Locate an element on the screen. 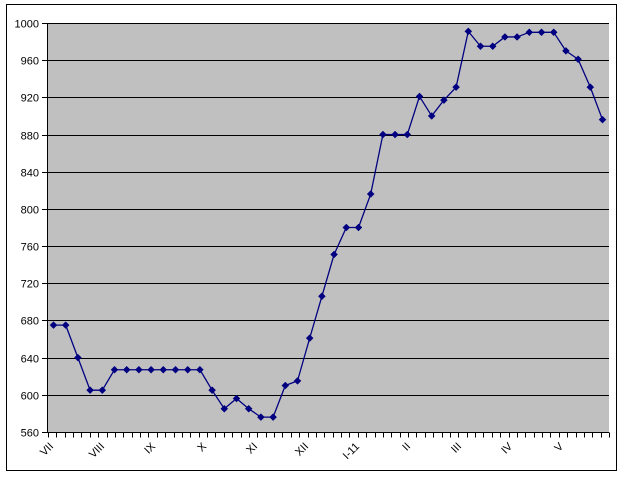  y-axis-label: 640 is located at coordinates (30, 360).